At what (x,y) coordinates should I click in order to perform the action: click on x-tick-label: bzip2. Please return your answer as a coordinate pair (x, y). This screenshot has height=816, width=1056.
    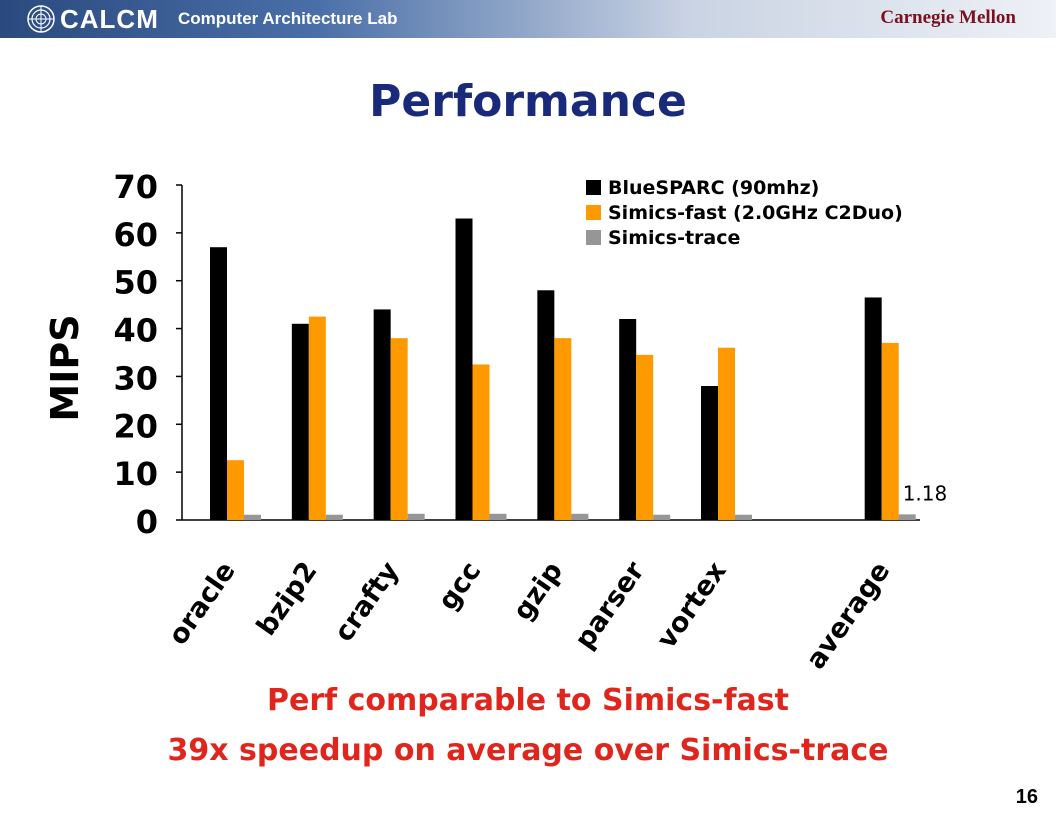
    Looking at the image, I should click on (287, 598).